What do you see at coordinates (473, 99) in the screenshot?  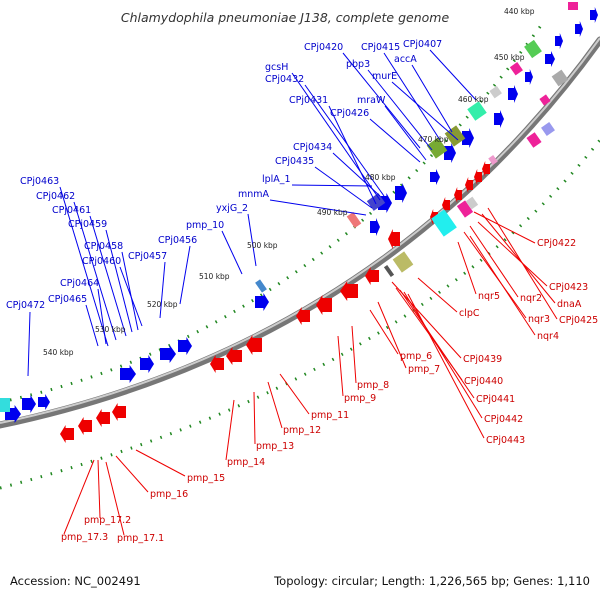 I see `tick-label: 460 kbp` at bounding box center [473, 99].